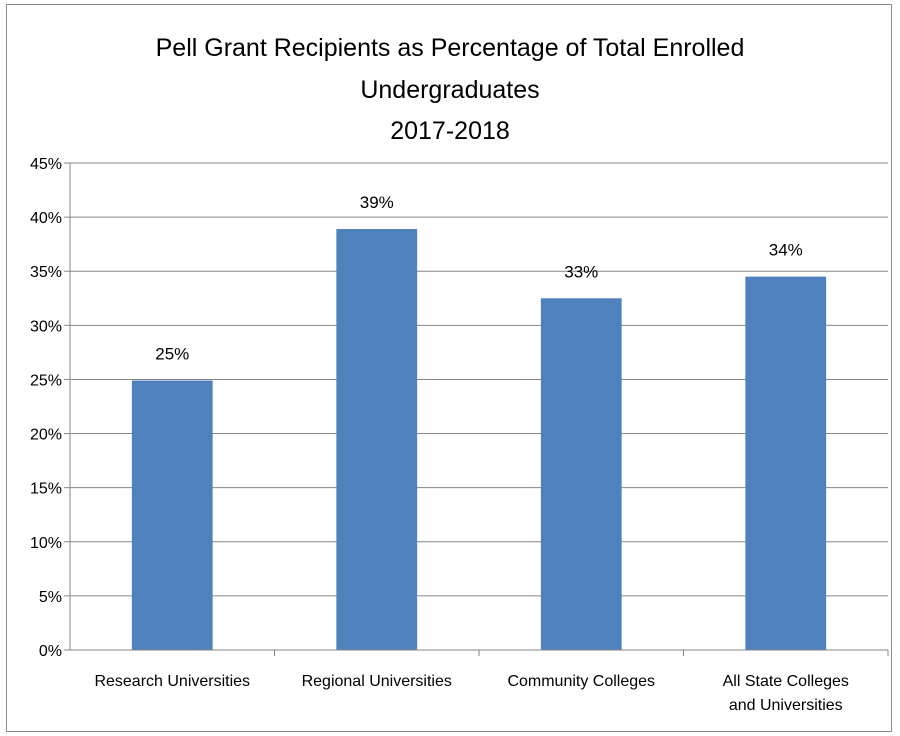 The image size is (900, 736). What do you see at coordinates (581, 271) in the screenshot?
I see `data-label: 33%` at bounding box center [581, 271].